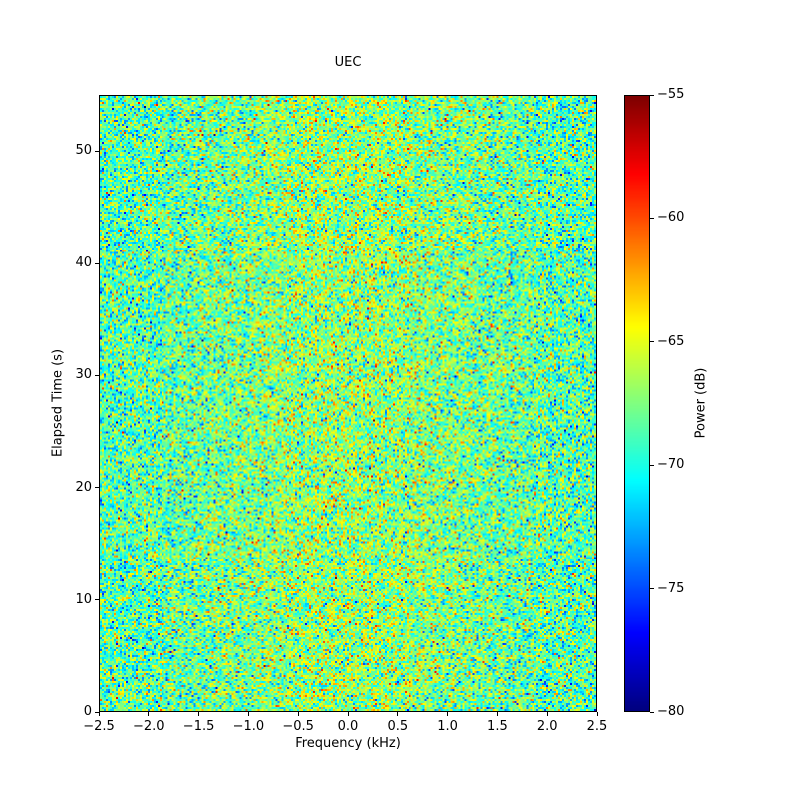 The height and width of the screenshot is (800, 800). What do you see at coordinates (87, 711) in the screenshot?
I see `y-tick-label: 0` at bounding box center [87, 711].